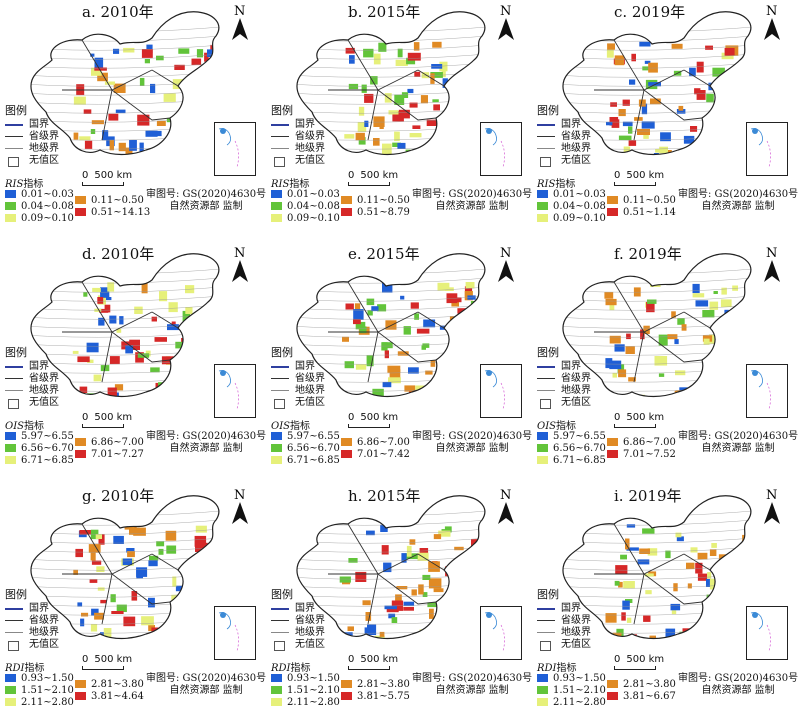 This screenshot has height=726, width=800. I want to click on scale-bar: 0 500 km, so click(373, 662).